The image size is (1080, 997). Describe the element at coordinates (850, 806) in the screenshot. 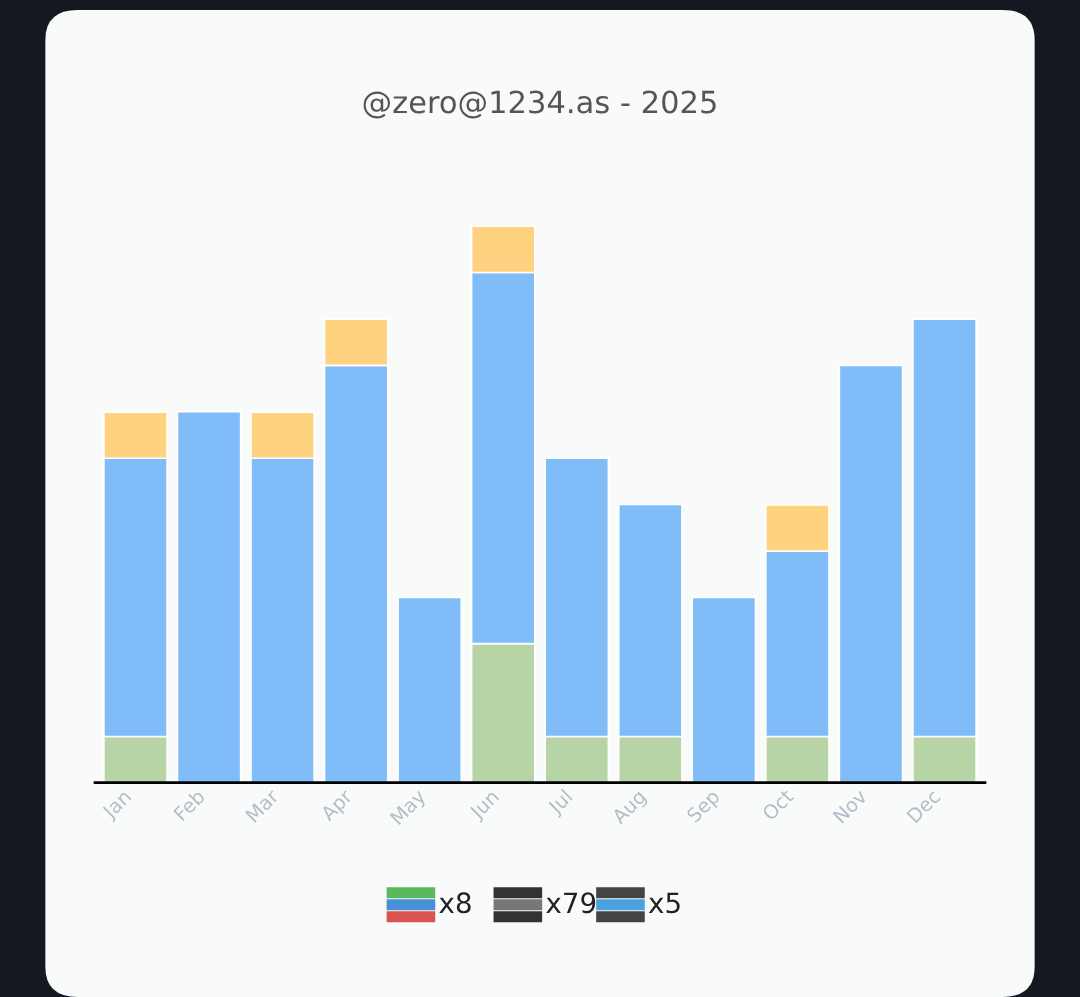

I see `x-tick-label: Nov` at that location.